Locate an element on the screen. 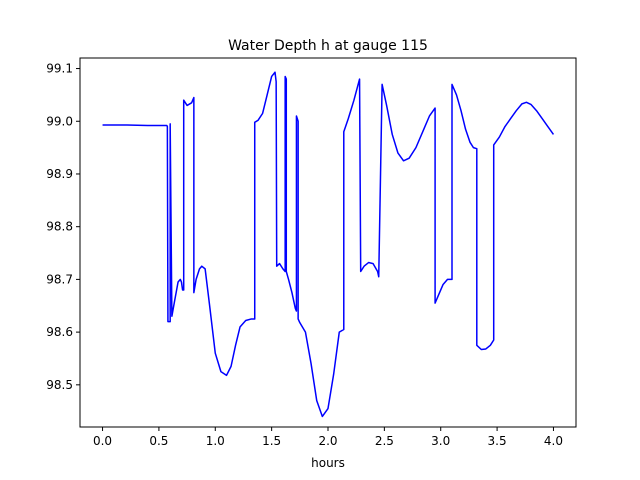 The height and width of the screenshot is (480, 640). x-tick-label: 1.5 is located at coordinates (271, 441).